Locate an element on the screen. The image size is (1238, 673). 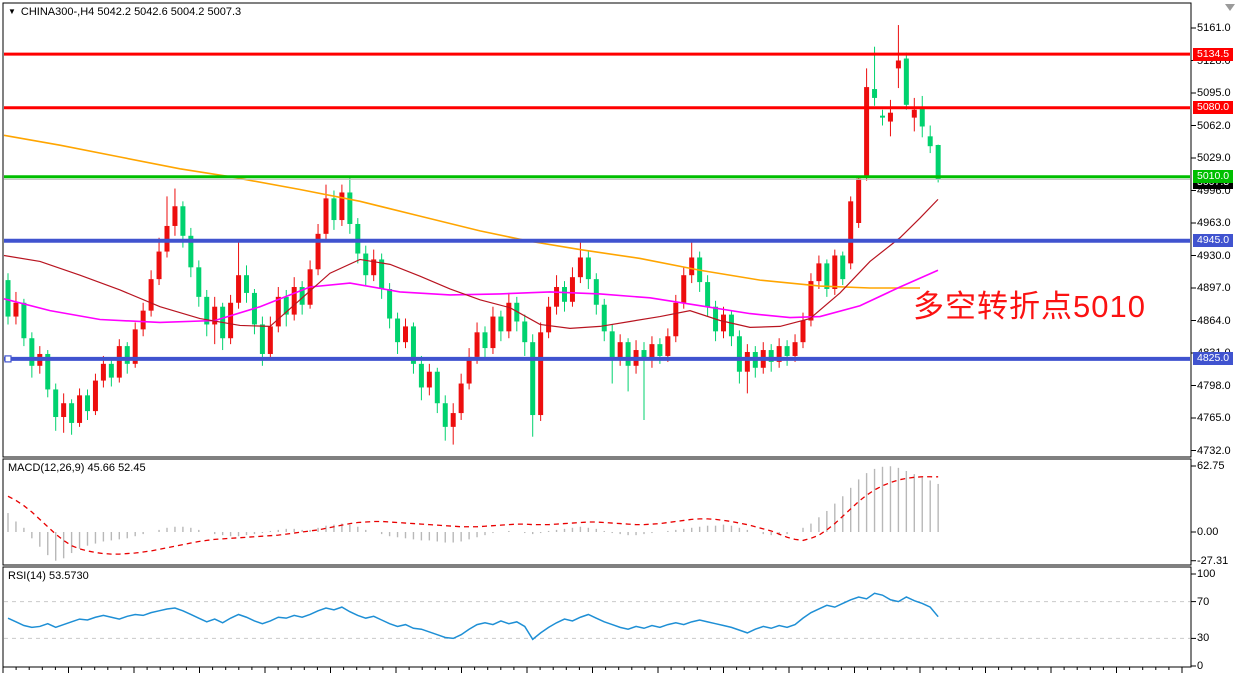
price-tick-label: 5161.0 is located at coordinates (1214, 28).